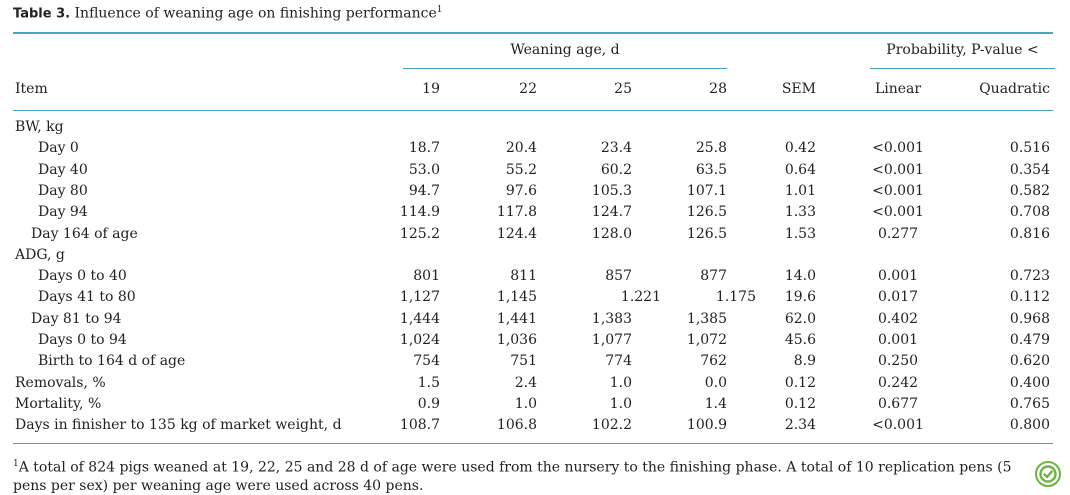  I want to click on header-group-probability: Probability, P-value <, so click(962, 50).